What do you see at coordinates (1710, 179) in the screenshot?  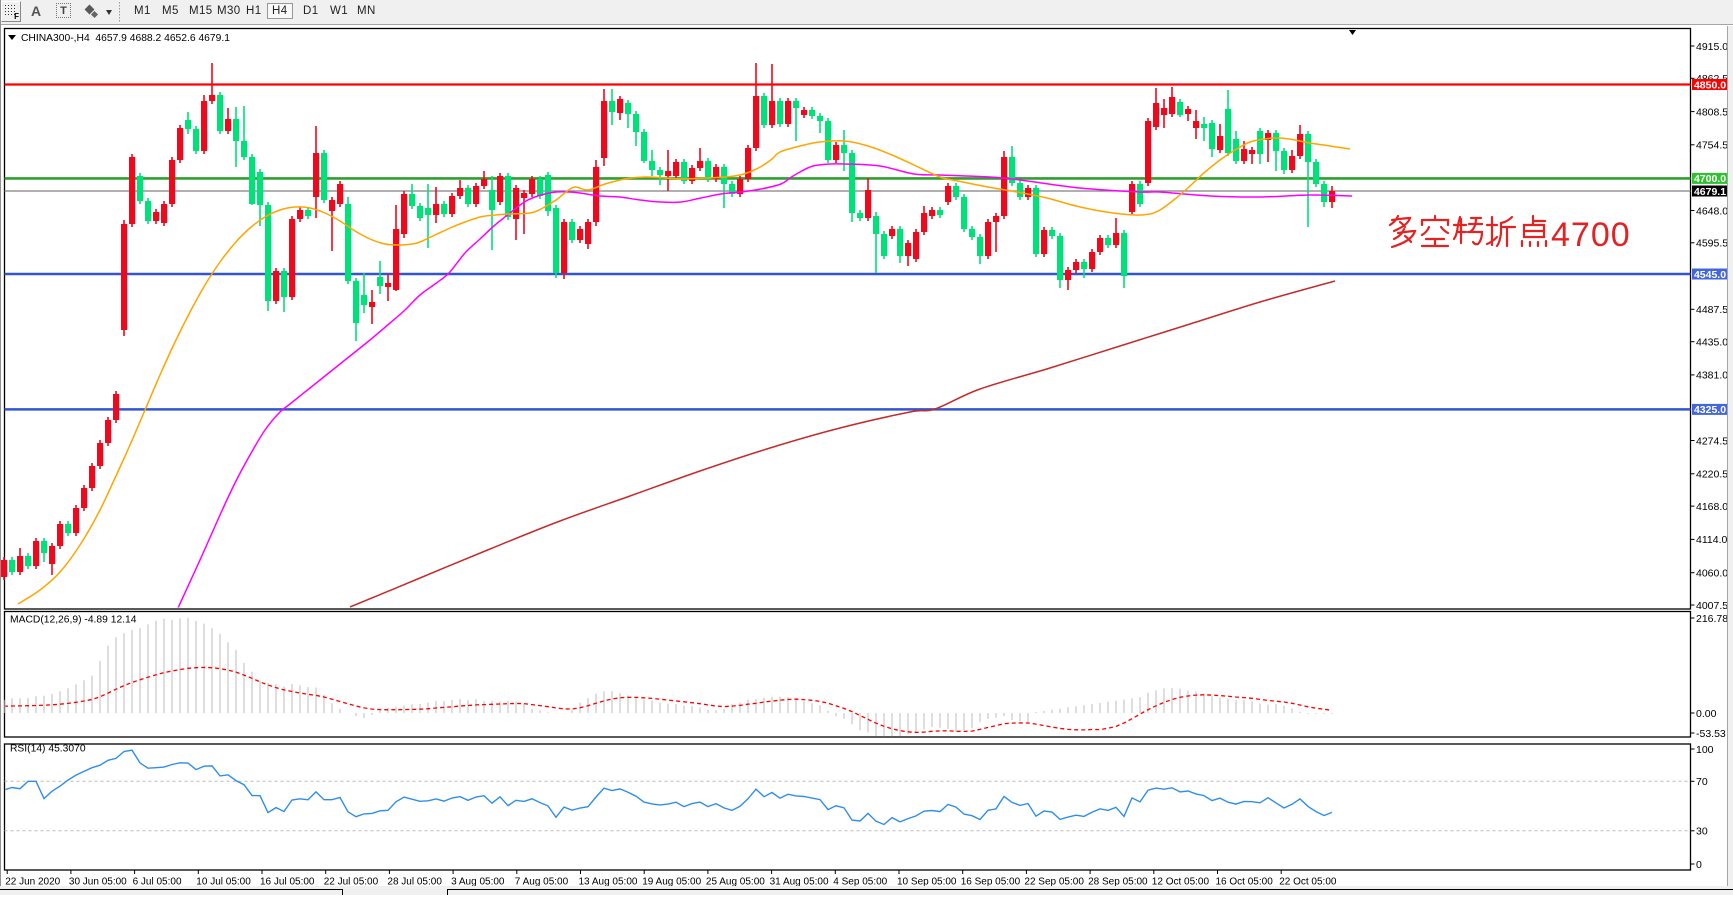 I see `svg-text: 4700.0` at bounding box center [1710, 179].